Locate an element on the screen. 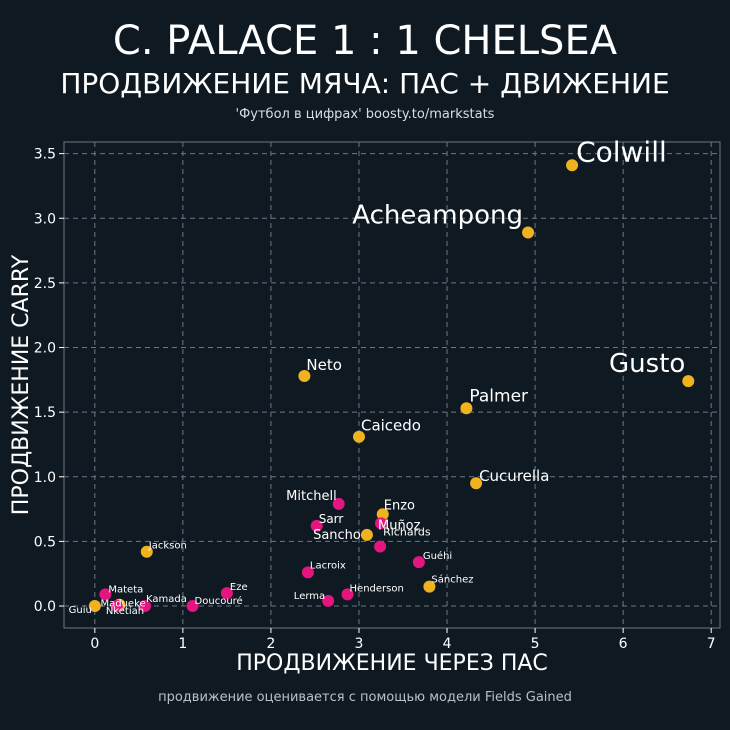 The image size is (730, 730). point-mateta is located at coordinates (105, 594).